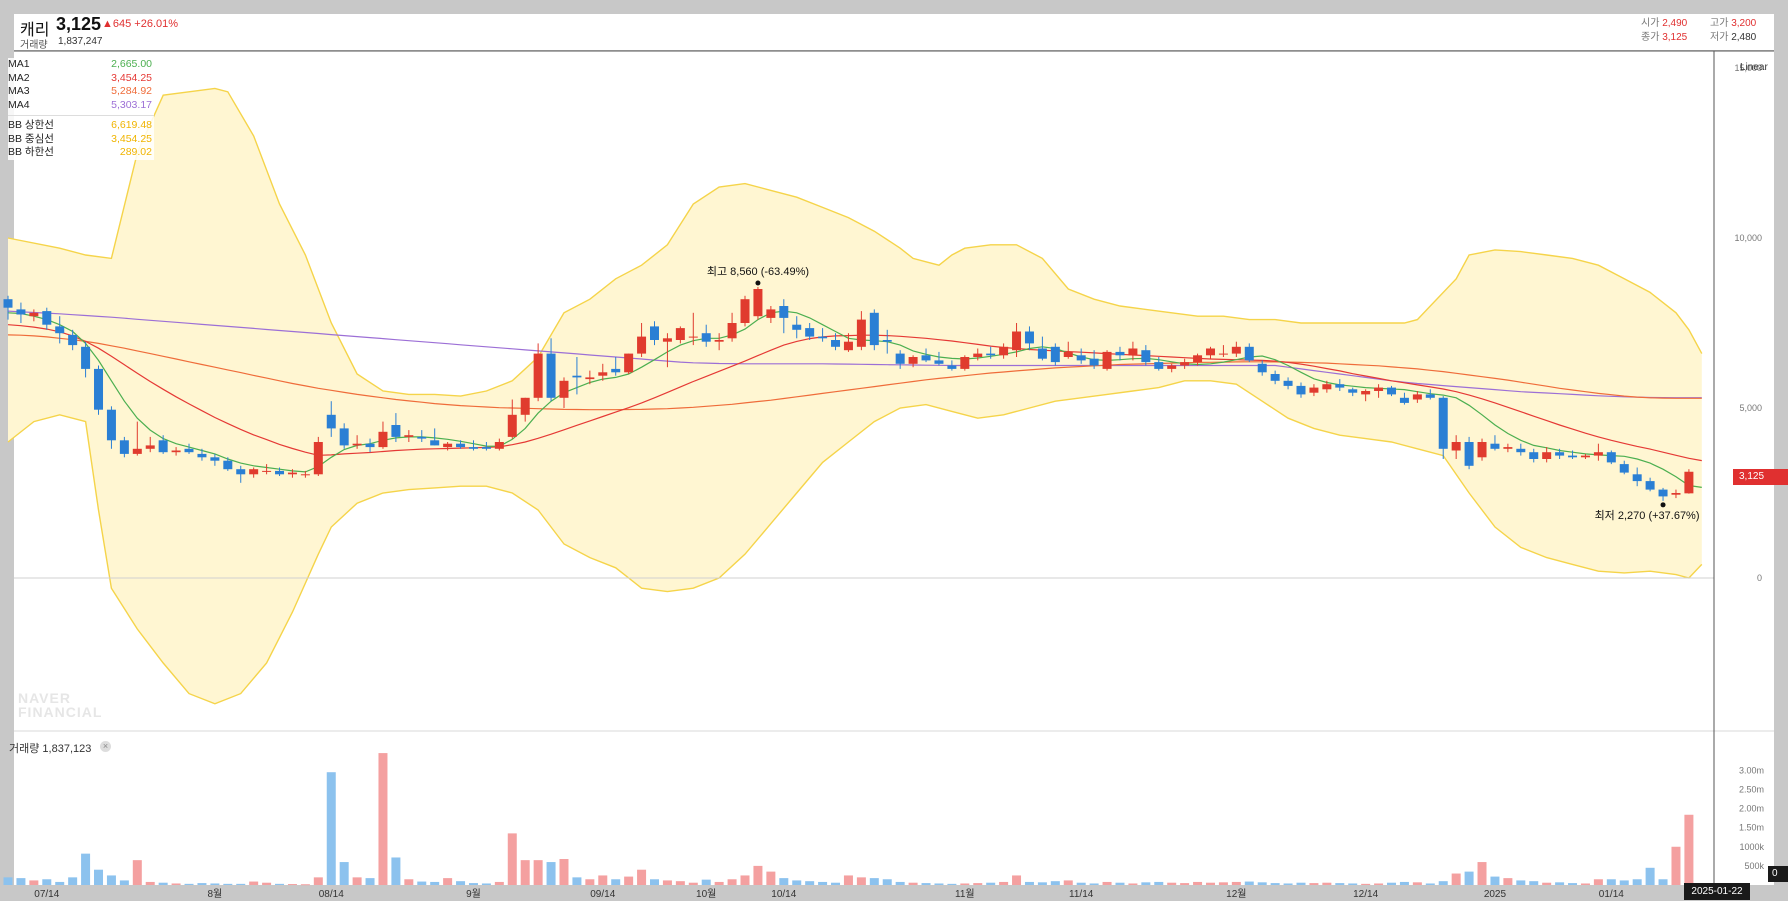 The height and width of the screenshot is (901, 1788). Describe the element at coordinates (758, 271) in the screenshot. I see `high-annotation: 최고 8,560 (-63.49%)` at that location.